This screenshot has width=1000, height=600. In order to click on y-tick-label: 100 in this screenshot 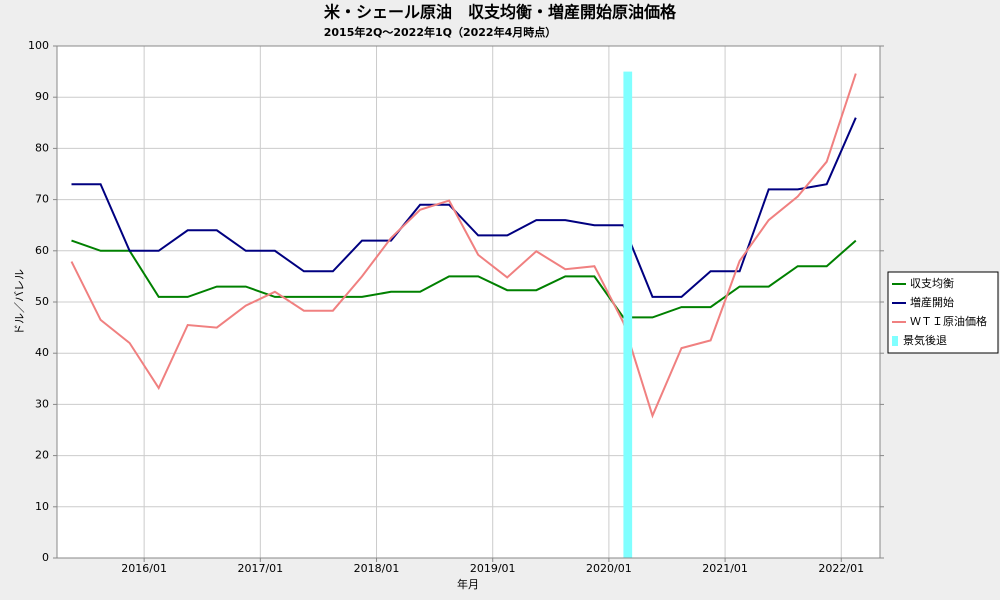, I will do `click(38, 45)`.